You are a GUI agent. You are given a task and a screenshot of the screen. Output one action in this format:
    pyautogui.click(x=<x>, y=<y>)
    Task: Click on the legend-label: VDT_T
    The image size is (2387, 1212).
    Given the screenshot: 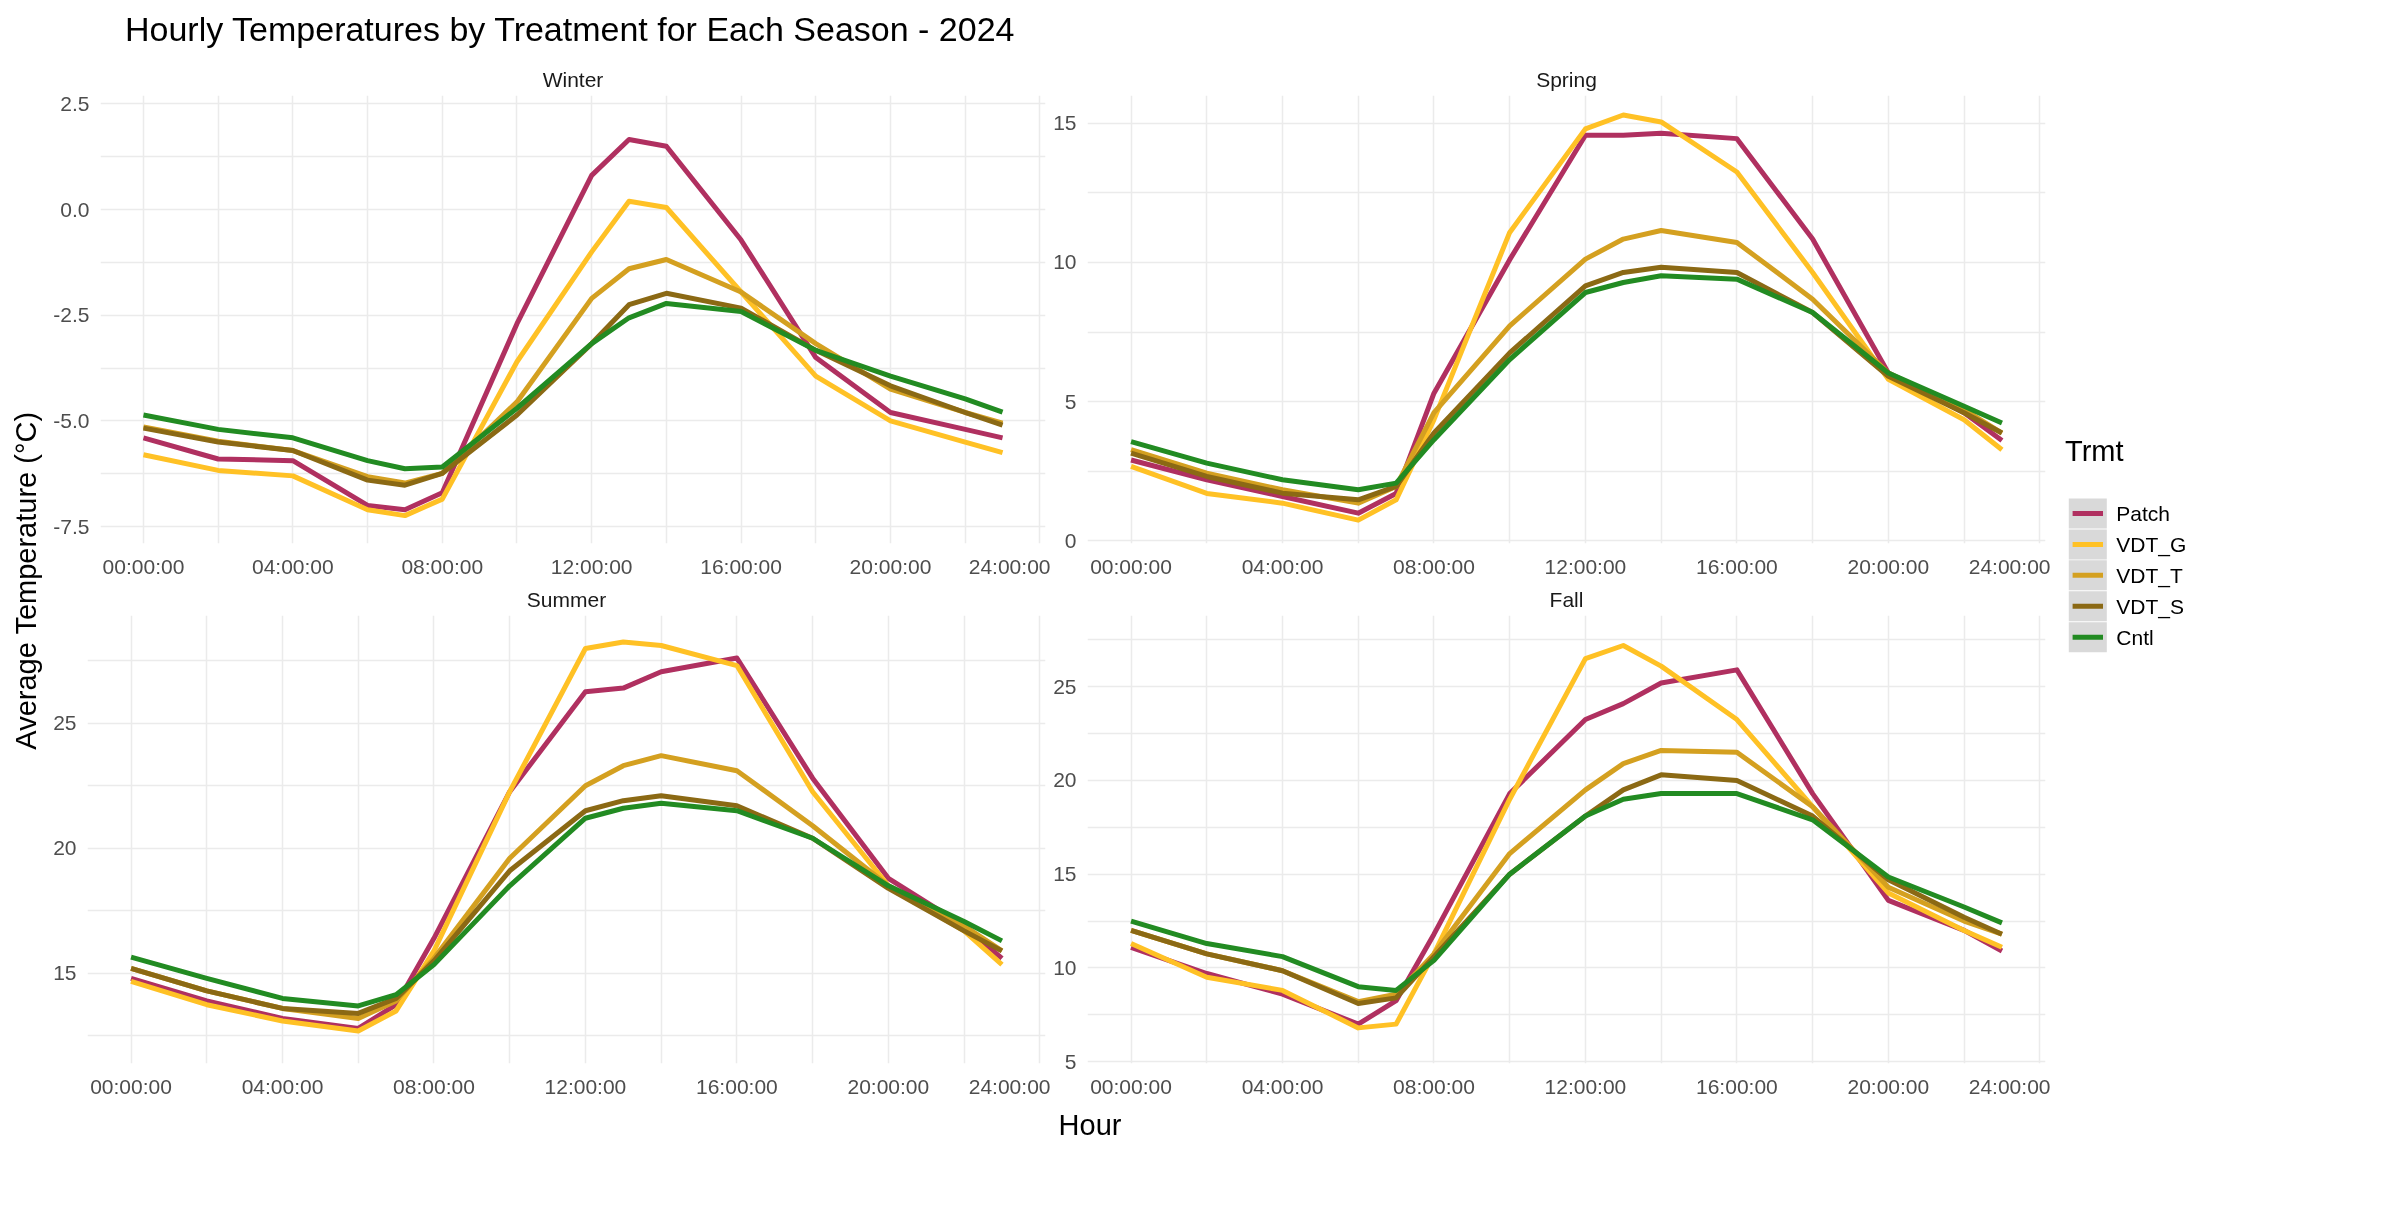 What is the action you would take?
    pyautogui.click(x=2149, y=575)
    